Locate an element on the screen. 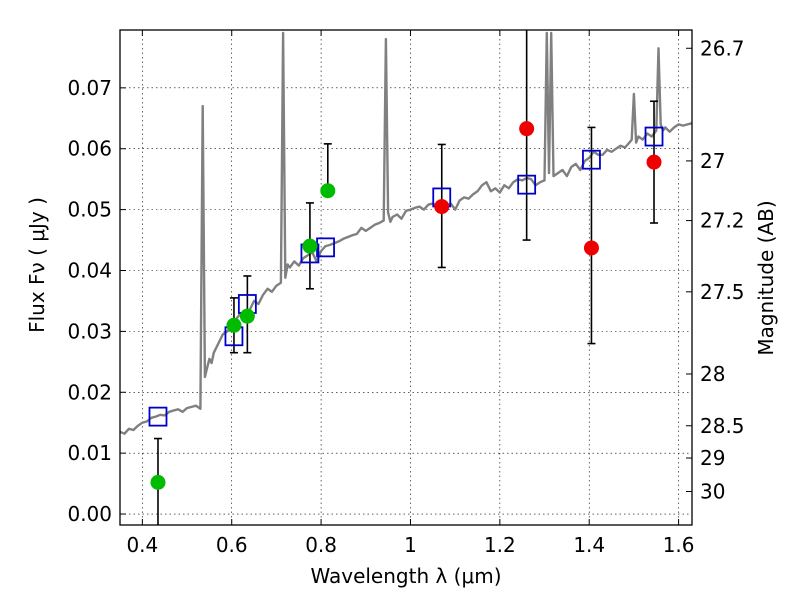 The image size is (800, 600). right-tick-label: 29 is located at coordinates (712, 458).